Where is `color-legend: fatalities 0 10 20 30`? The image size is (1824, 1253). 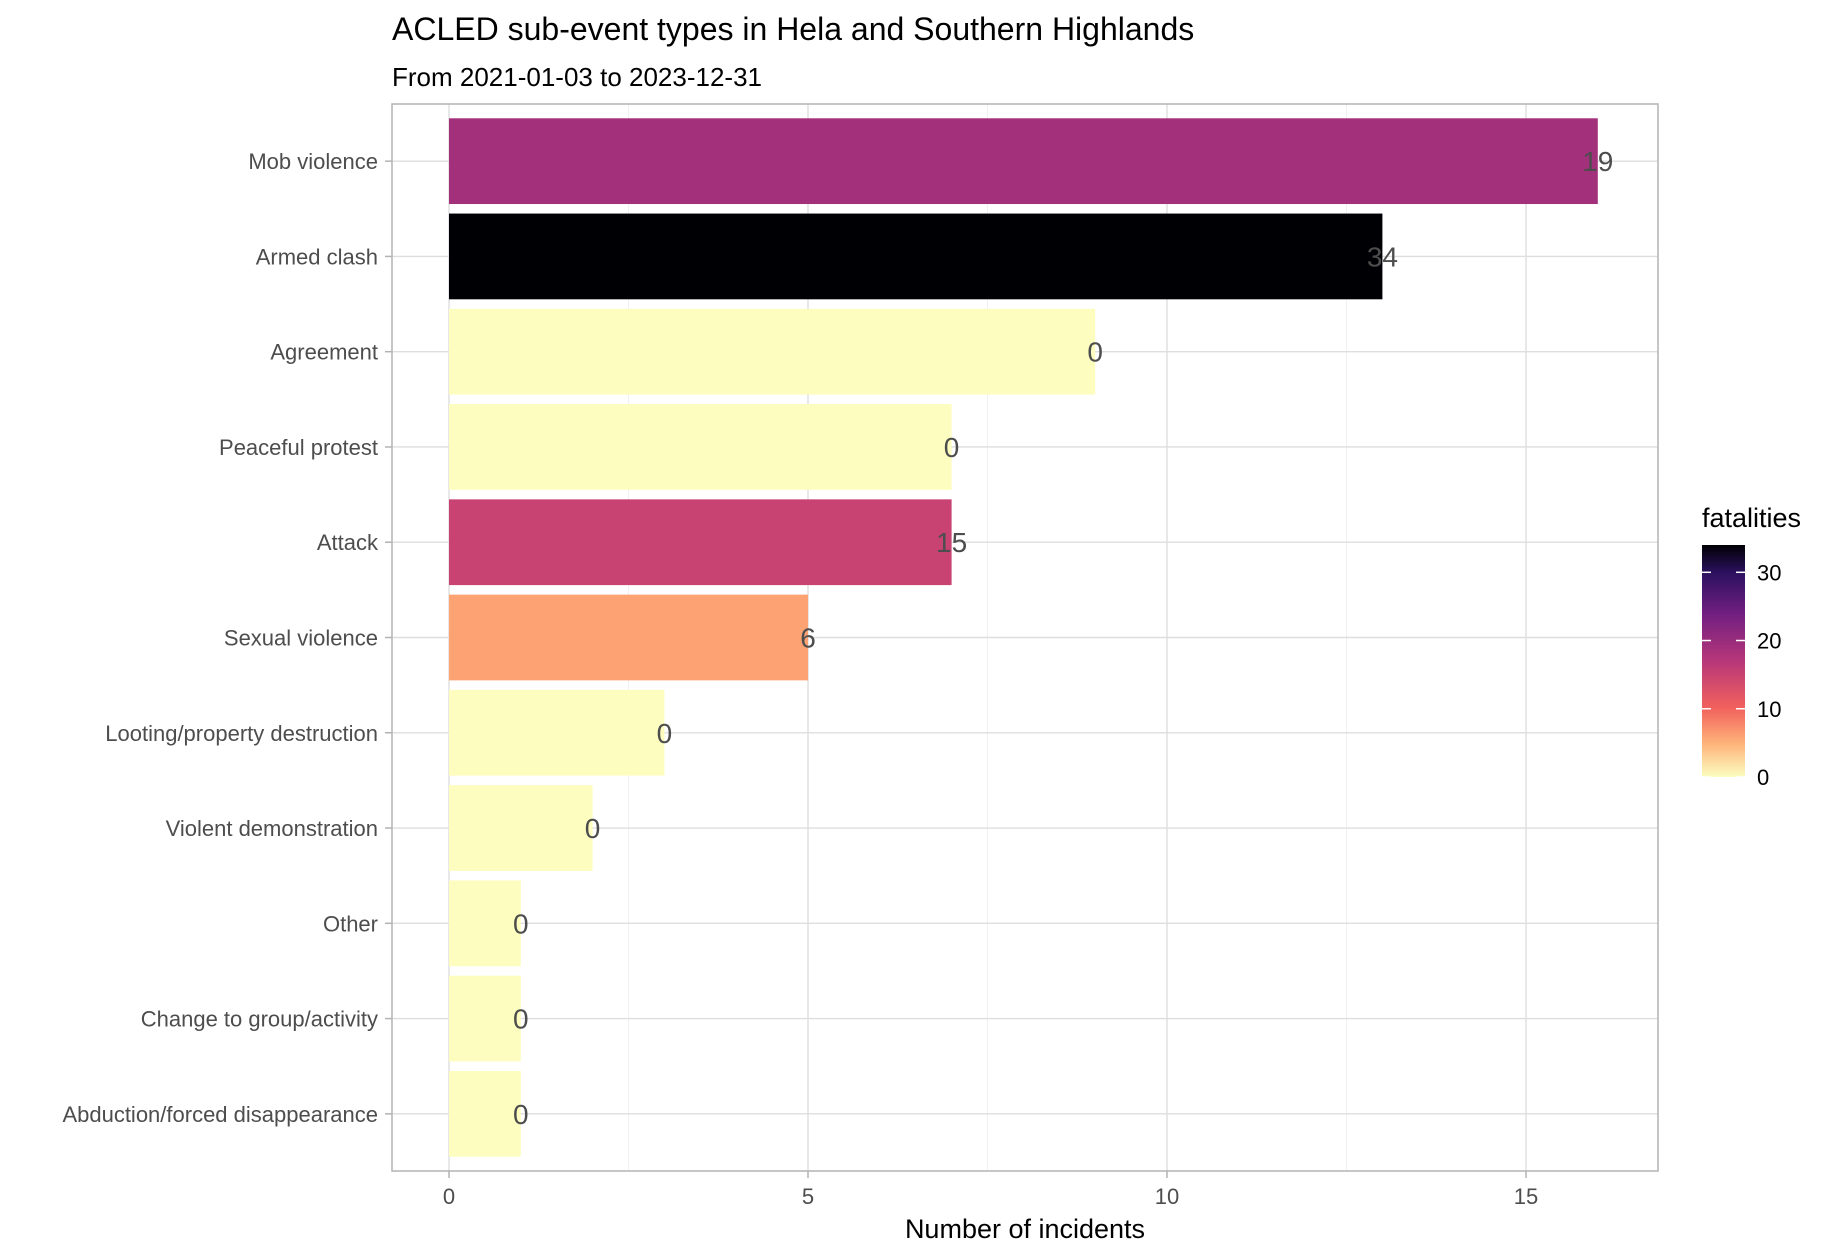
color-legend: fatalities 0 10 20 30 is located at coordinates (1751, 646).